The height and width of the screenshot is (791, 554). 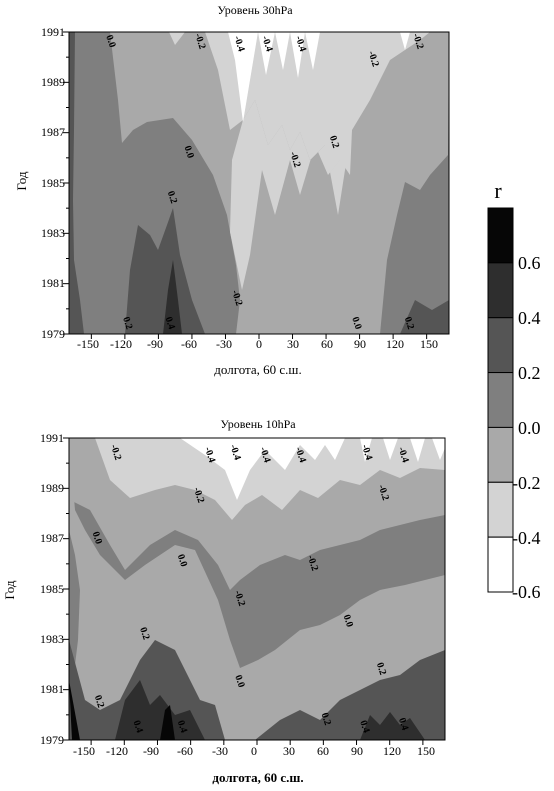 What do you see at coordinates (529, 428) in the screenshot?
I see `colorbar-tick: 0.0` at bounding box center [529, 428].